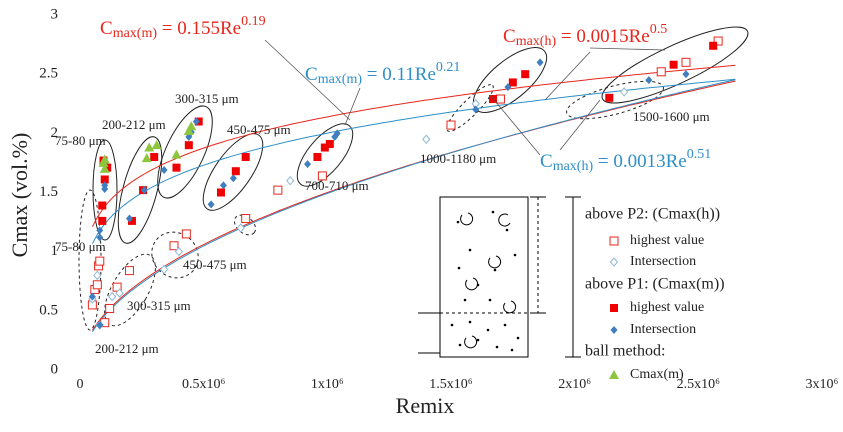  I want to click on equation-part: 0.5, so click(659, 29).